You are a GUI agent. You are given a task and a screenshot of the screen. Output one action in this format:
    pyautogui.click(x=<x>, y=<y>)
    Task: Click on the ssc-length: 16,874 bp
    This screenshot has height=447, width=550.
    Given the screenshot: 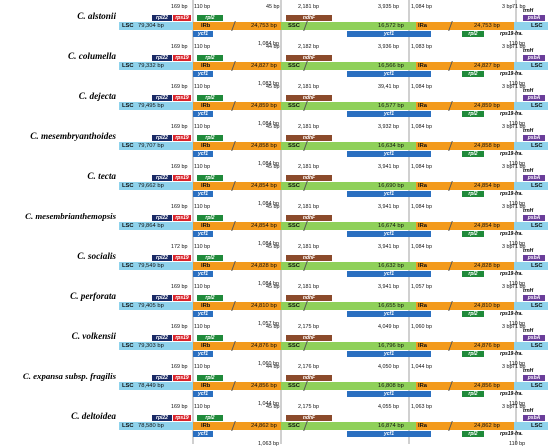 What is the action you would take?
    pyautogui.click(x=391, y=425)
    